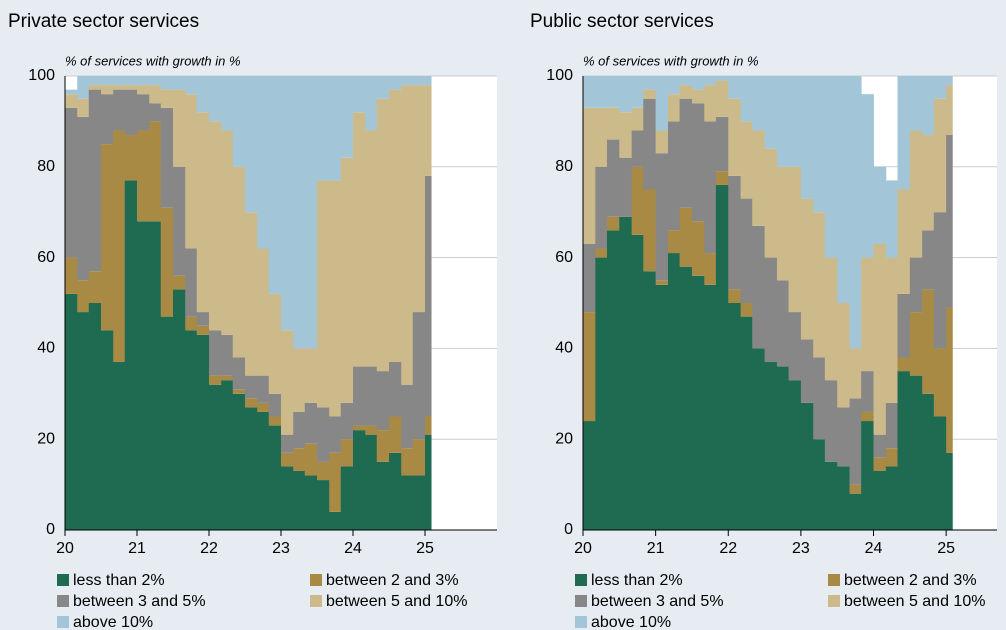 The image size is (1006, 630). What do you see at coordinates (657, 601) in the screenshot?
I see `legend-label: between 3 and 5%` at bounding box center [657, 601].